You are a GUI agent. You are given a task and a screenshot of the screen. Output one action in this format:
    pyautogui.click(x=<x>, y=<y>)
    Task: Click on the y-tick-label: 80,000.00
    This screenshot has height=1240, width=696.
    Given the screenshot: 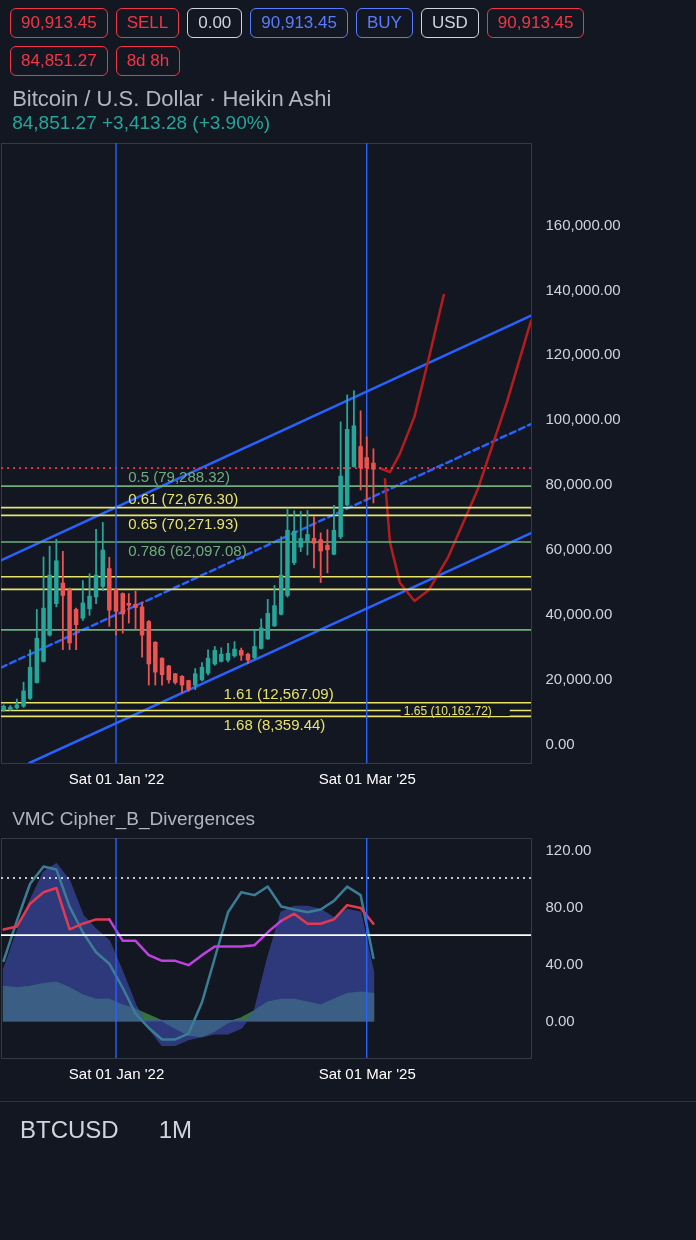 What is the action you would take?
    pyautogui.click(x=579, y=484)
    